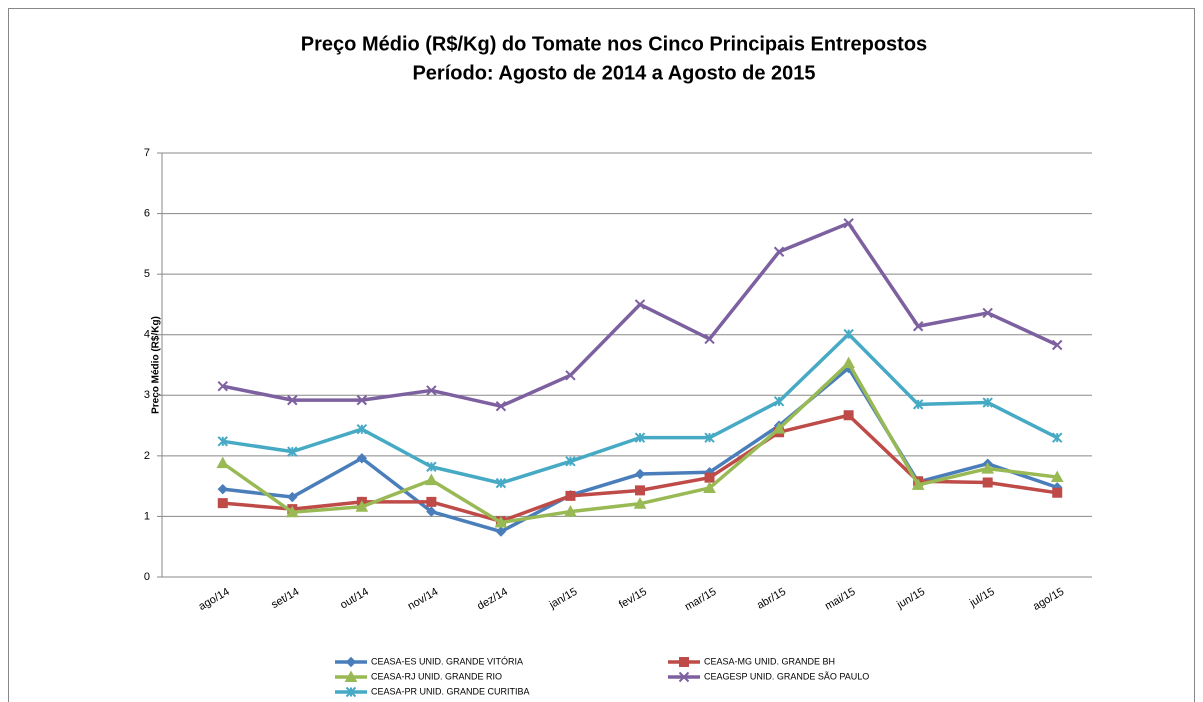 The image size is (1203, 702). I want to click on y-tick-label: 6, so click(147, 213).